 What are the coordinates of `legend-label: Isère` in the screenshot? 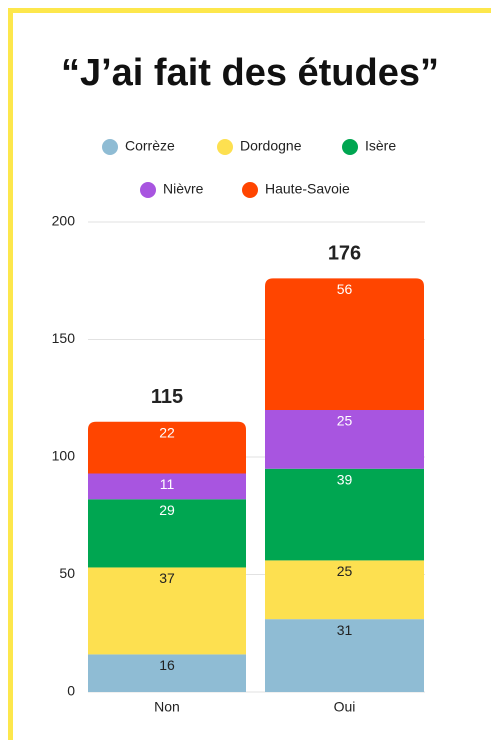 It's located at (380, 146).